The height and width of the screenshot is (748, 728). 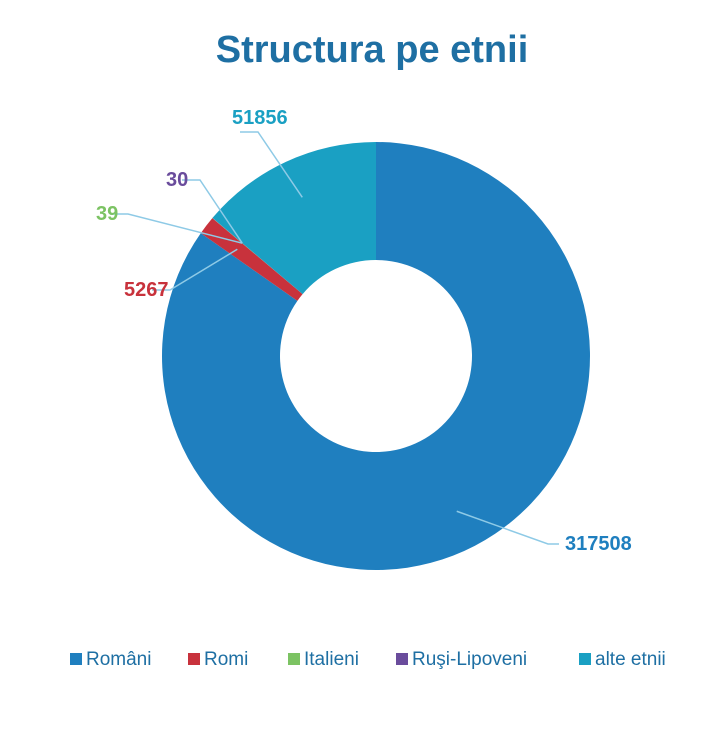 What do you see at coordinates (226, 659) in the screenshot?
I see `legend-label-romi: Romi` at bounding box center [226, 659].